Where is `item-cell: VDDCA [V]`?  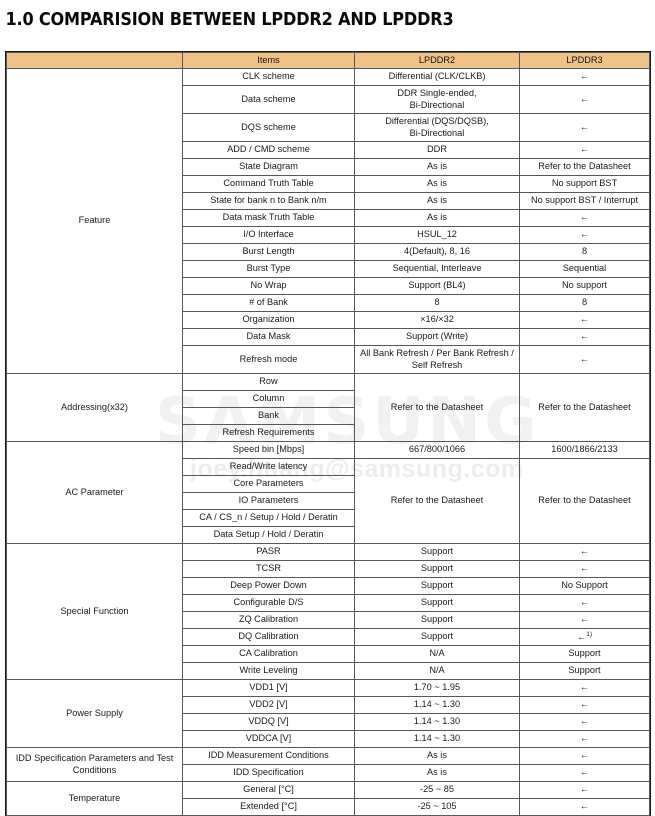
item-cell: VDDCA [V] is located at coordinates (268, 739).